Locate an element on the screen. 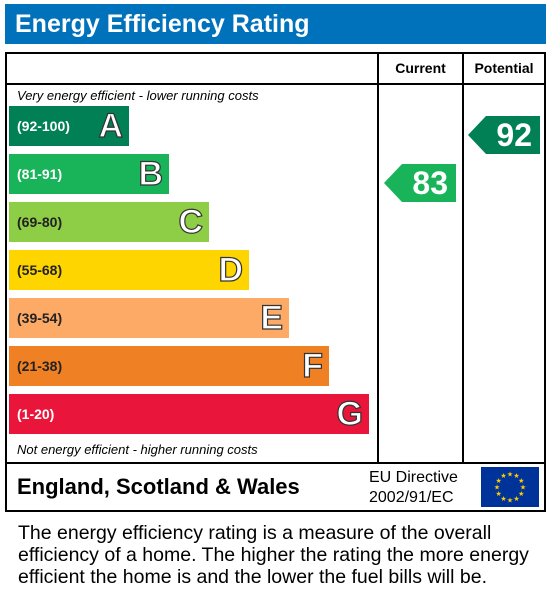  eu-directive-line1: EU Directive is located at coordinates (413, 477).